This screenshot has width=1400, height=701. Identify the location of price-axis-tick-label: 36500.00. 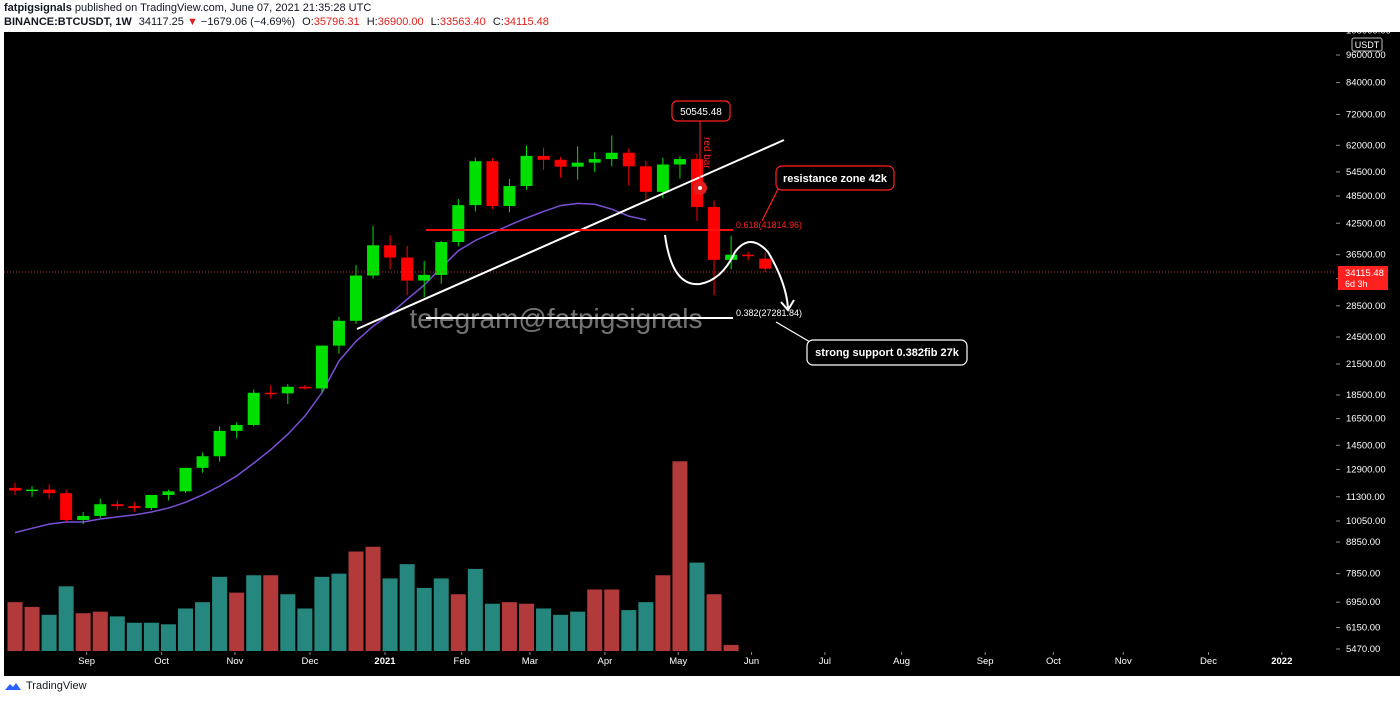
(1366, 255).